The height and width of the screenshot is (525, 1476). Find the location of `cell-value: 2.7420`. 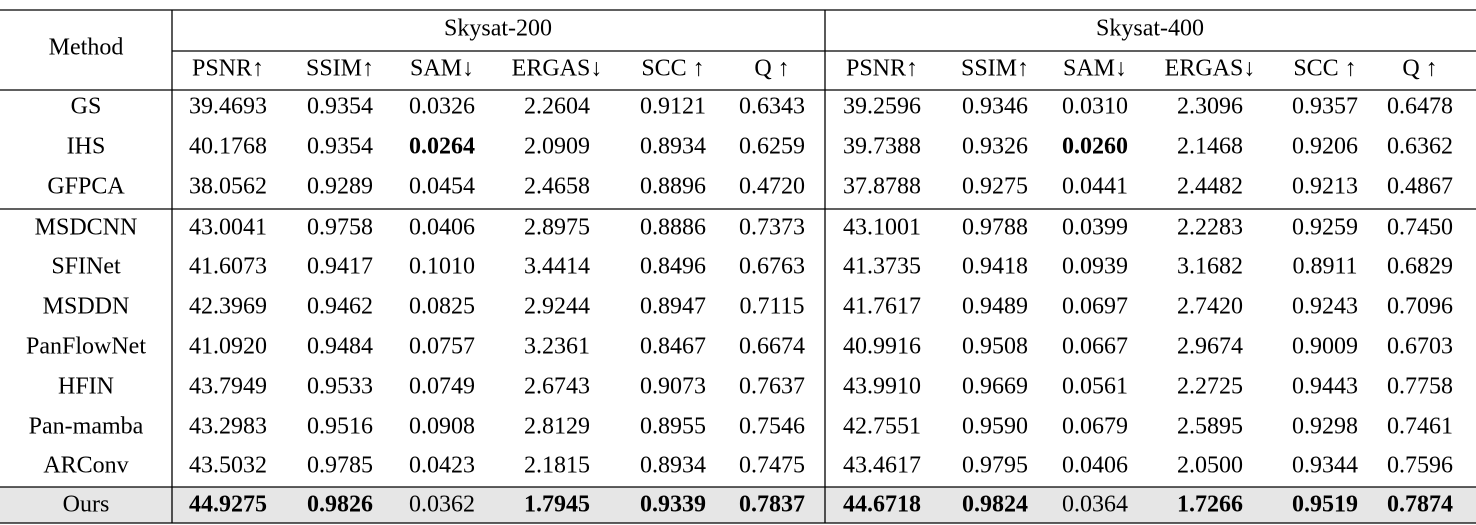

cell-value: 2.7420 is located at coordinates (1210, 307).